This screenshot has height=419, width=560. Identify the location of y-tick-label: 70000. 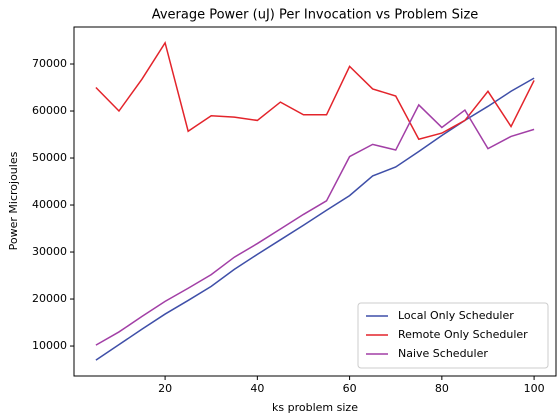
(49, 63).